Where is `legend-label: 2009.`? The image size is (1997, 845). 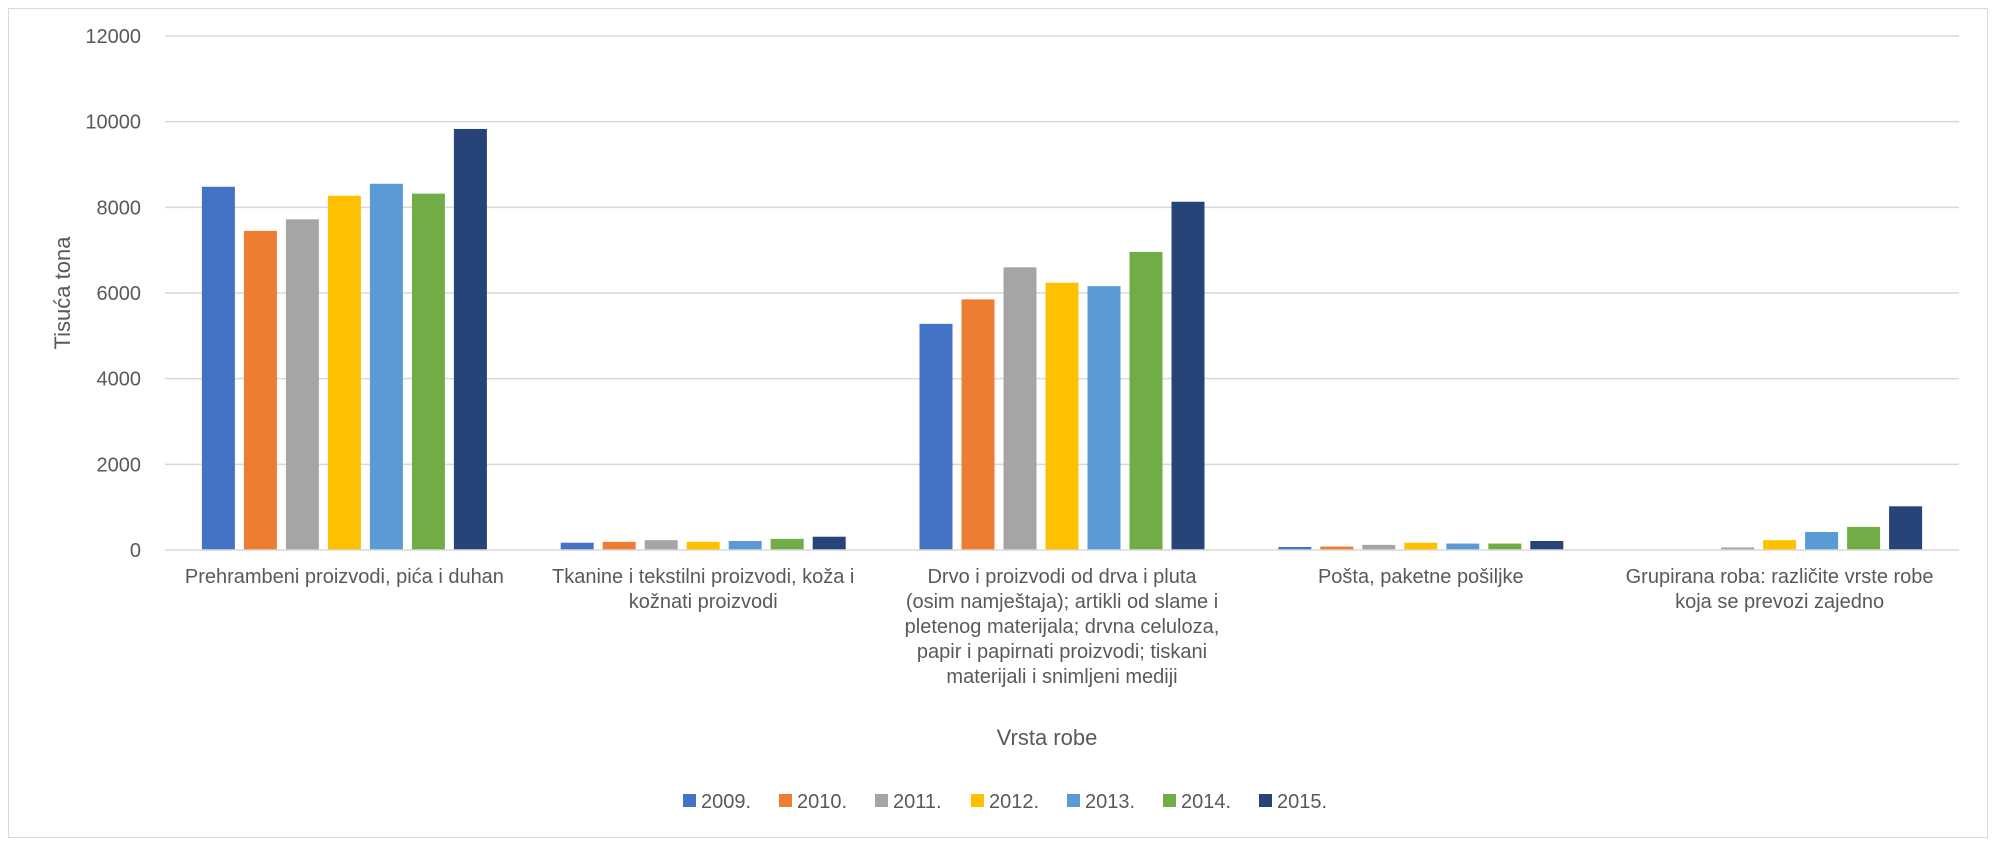
legend-label: 2009. is located at coordinates (726, 802).